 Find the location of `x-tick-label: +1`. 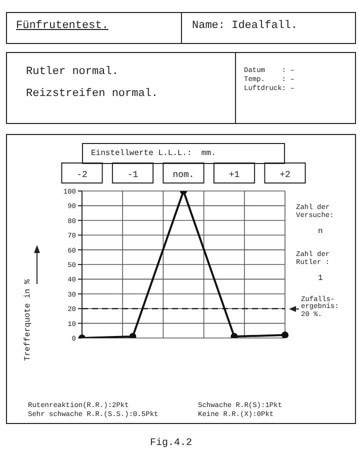

x-tick-label: +1 is located at coordinates (234, 175).